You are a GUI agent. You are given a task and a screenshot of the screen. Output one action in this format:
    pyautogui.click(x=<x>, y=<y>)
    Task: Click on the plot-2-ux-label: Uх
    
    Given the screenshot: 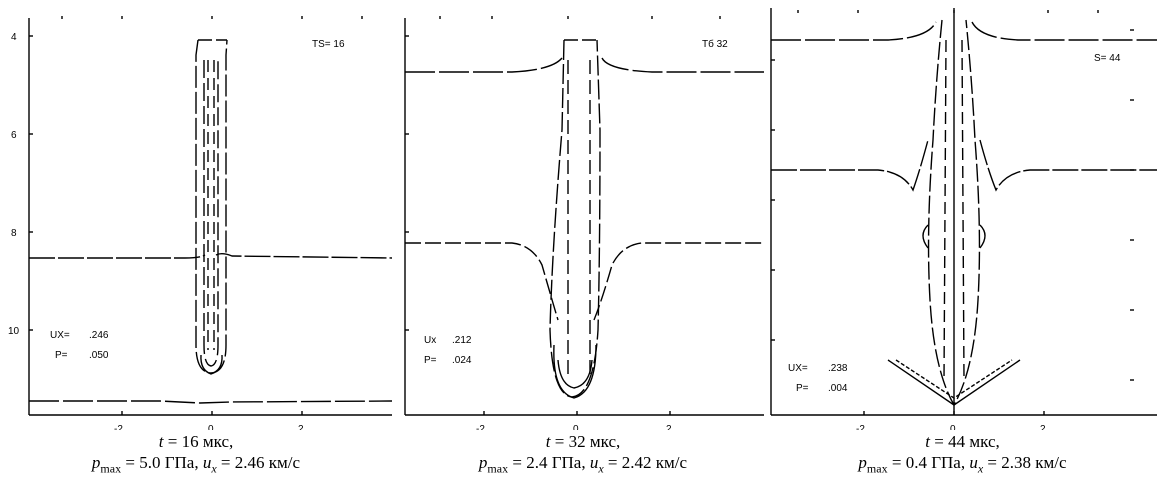 What is the action you would take?
    pyautogui.click(x=430, y=340)
    